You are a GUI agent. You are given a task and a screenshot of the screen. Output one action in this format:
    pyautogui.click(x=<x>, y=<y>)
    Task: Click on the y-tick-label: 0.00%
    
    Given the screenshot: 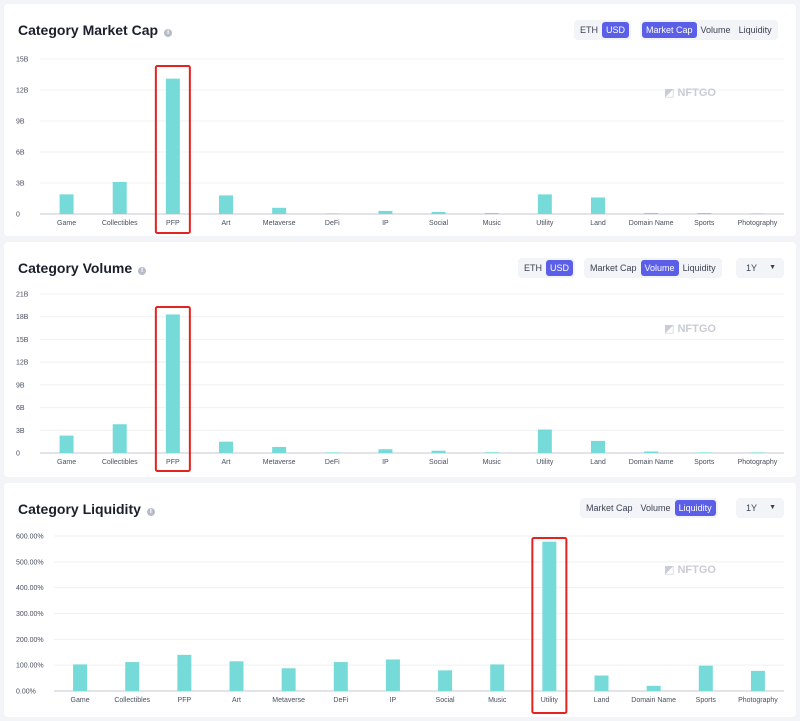 What is the action you would take?
    pyautogui.click(x=26, y=692)
    